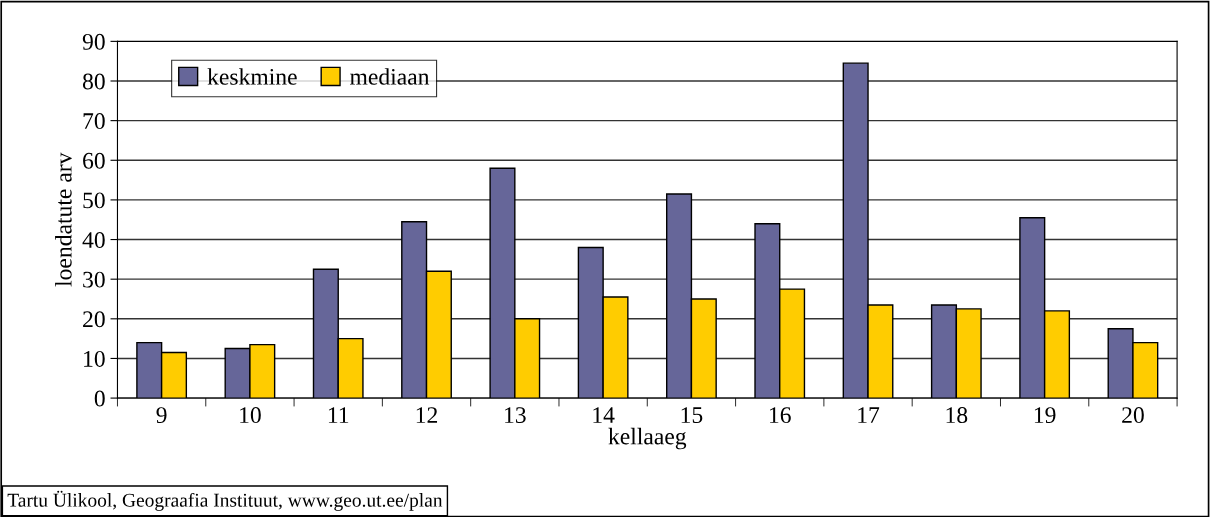 Image resolution: width=1211 pixels, height=517 pixels. What do you see at coordinates (604, 415) in the screenshot?
I see `x-tick-label: 14` at bounding box center [604, 415].